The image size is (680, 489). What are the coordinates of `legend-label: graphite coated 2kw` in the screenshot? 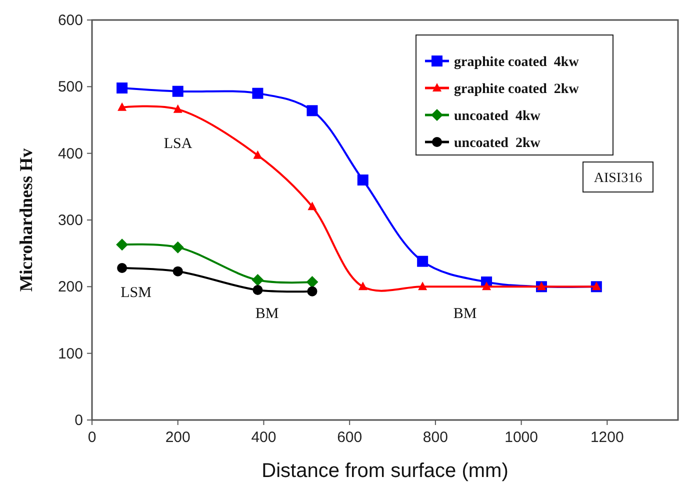 It's located at (517, 89).